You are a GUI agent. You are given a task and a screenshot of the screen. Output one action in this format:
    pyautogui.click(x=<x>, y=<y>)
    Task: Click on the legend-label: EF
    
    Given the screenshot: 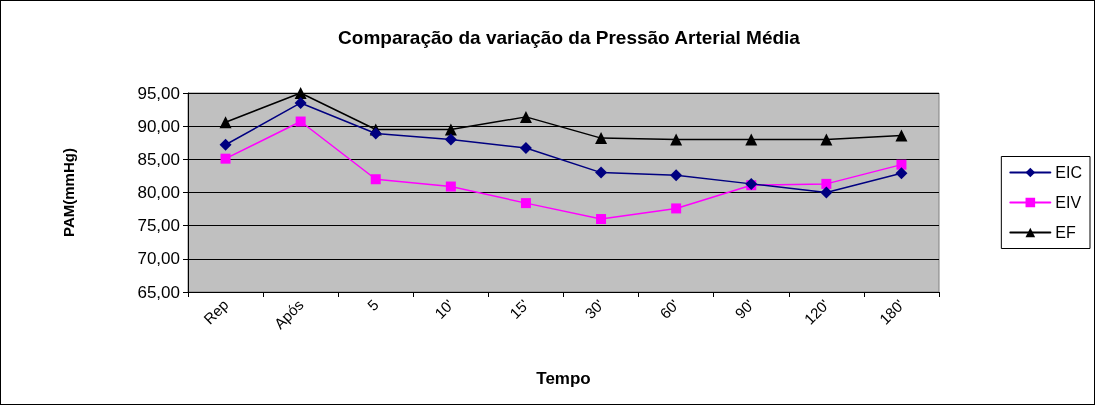 What is the action you would take?
    pyautogui.click(x=1065, y=232)
    